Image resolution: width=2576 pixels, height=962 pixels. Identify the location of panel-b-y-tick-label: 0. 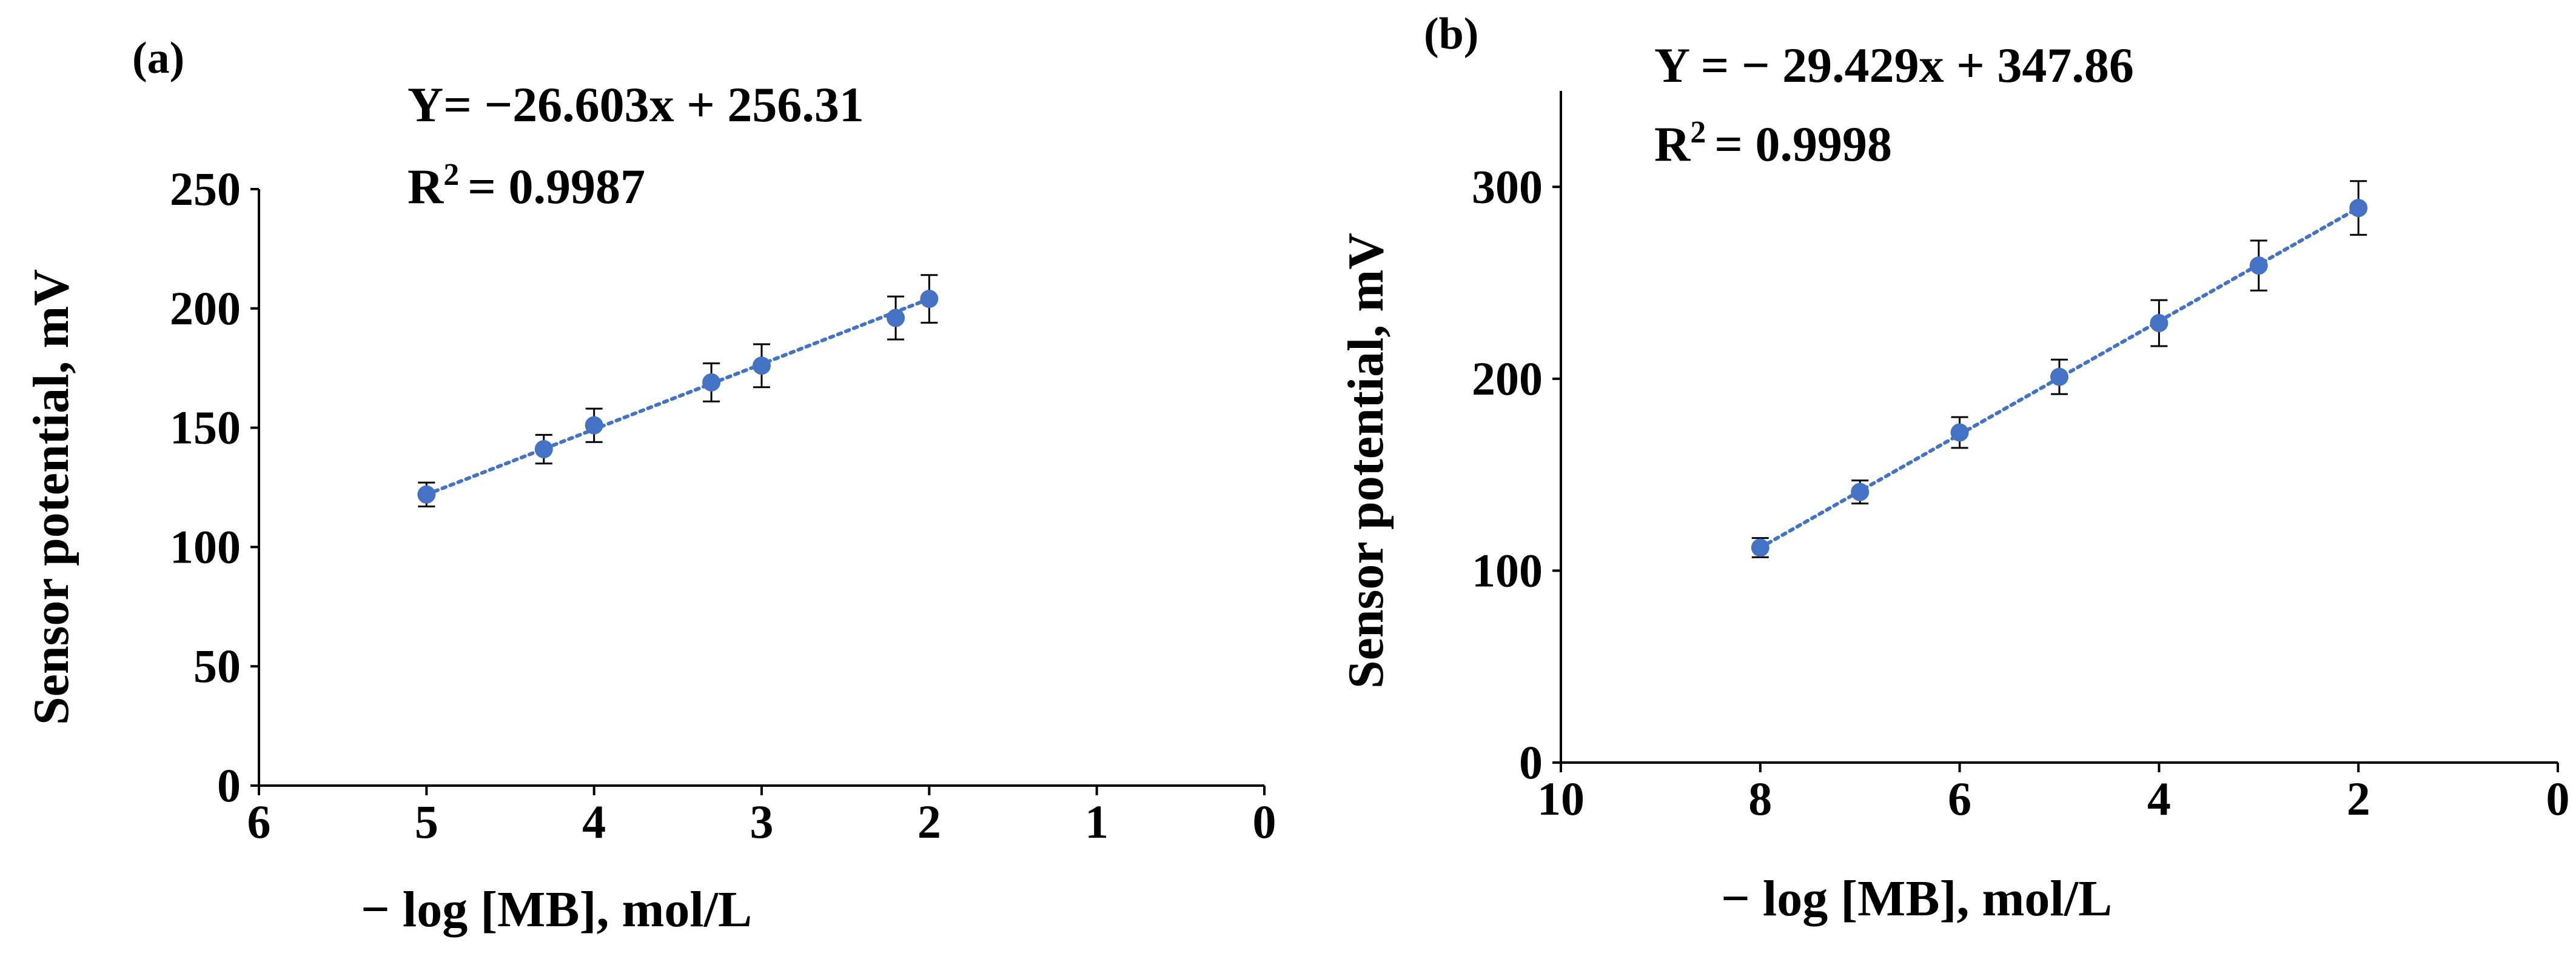
(1531, 763).